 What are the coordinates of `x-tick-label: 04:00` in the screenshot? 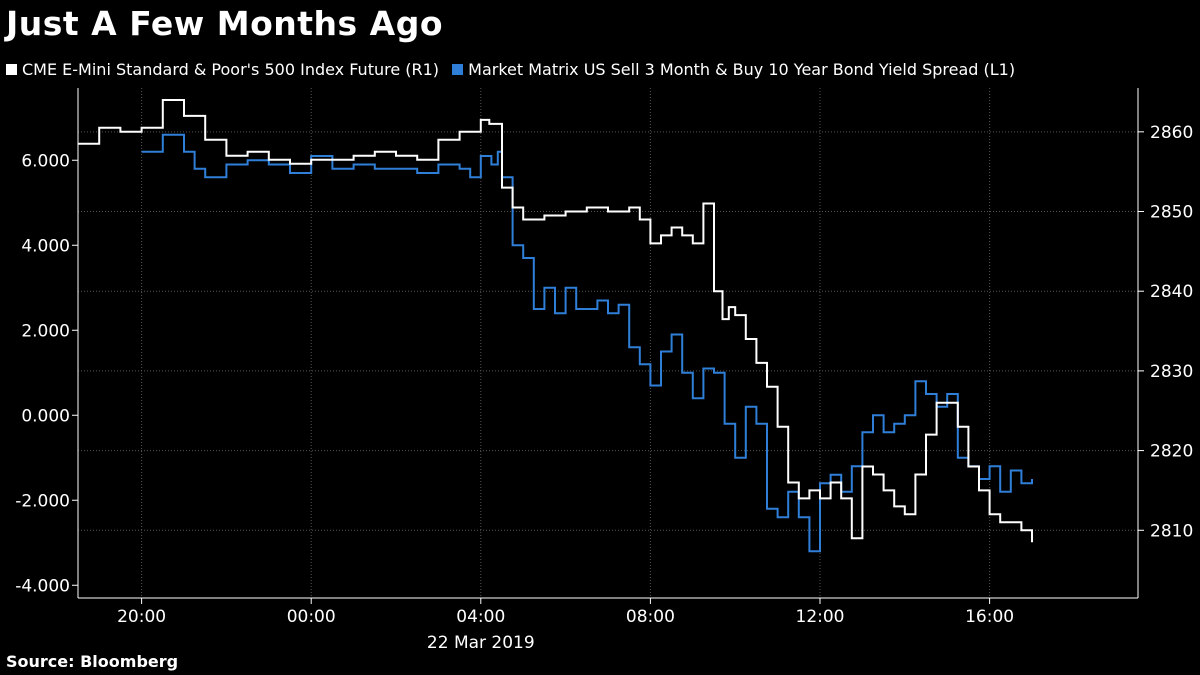 It's located at (480, 617).